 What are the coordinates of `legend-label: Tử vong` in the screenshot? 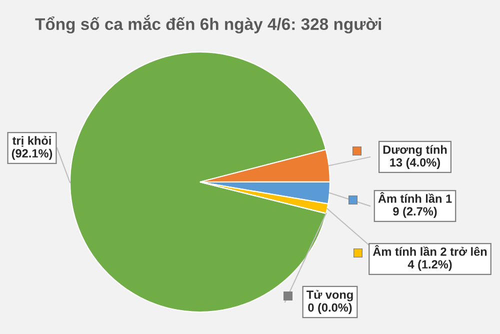 It's located at (329, 296).